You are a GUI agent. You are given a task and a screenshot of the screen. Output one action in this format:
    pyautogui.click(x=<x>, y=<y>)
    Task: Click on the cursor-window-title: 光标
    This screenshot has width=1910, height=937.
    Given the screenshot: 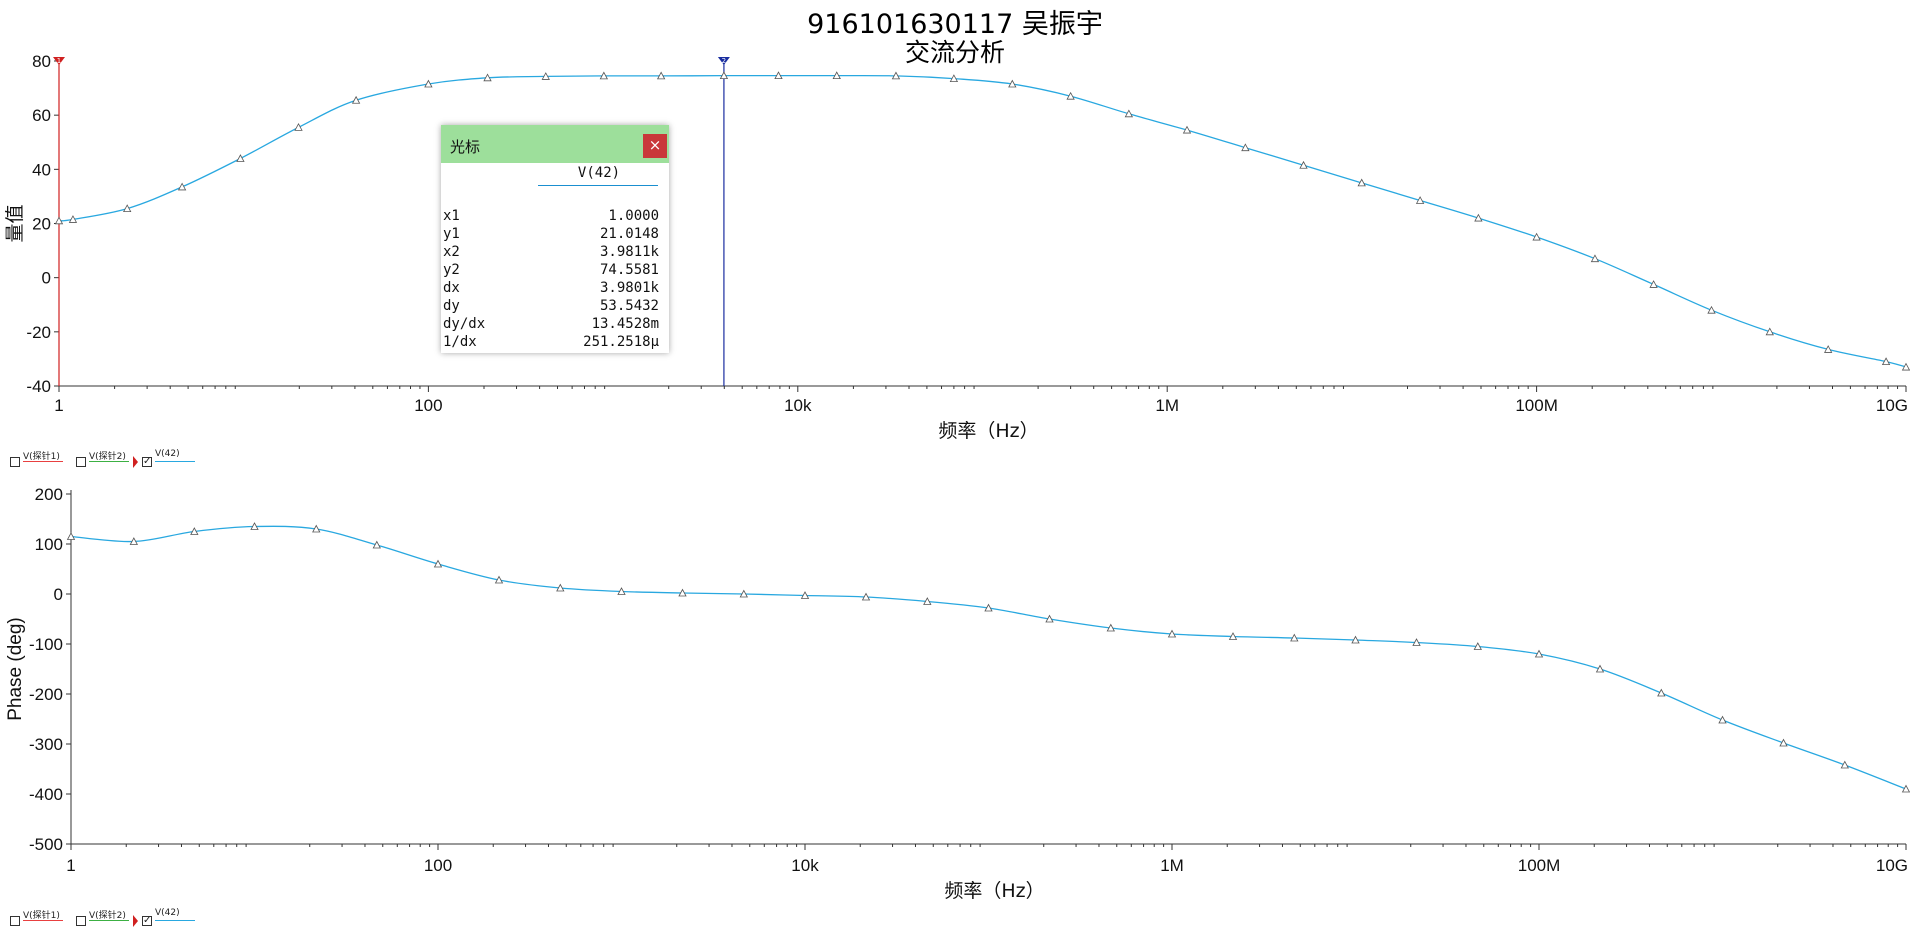 What is the action you would take?
    pyautogui.click(x=465, y=147)
    